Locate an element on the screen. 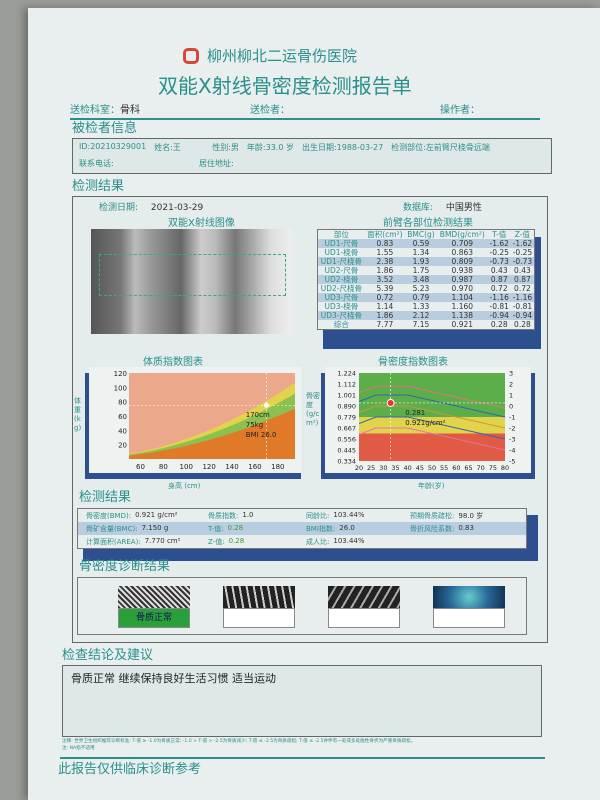 This screenshot has height=800, width=600. summary-value: 0.921 g/cm² is located at coordinates (156, 514).